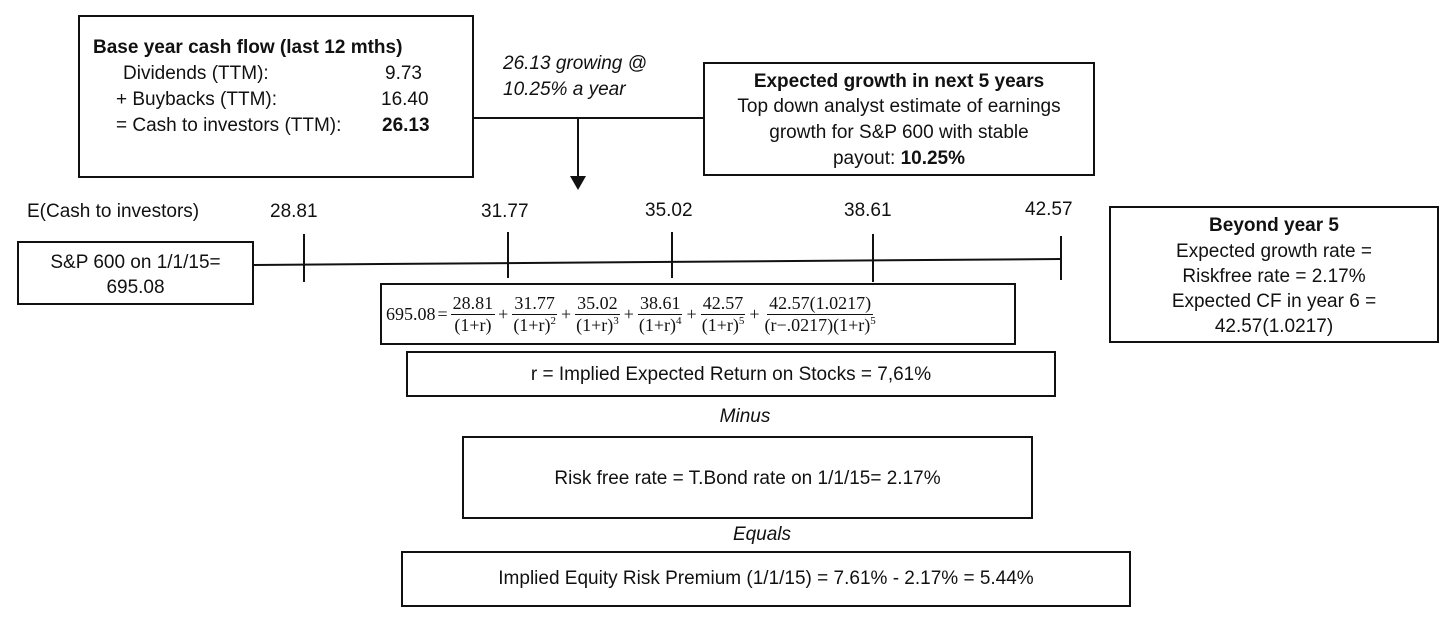  Describe the element at coordinates (669, 210) in the screenshot. I see `timeline-value-3: 35.02` at that location.